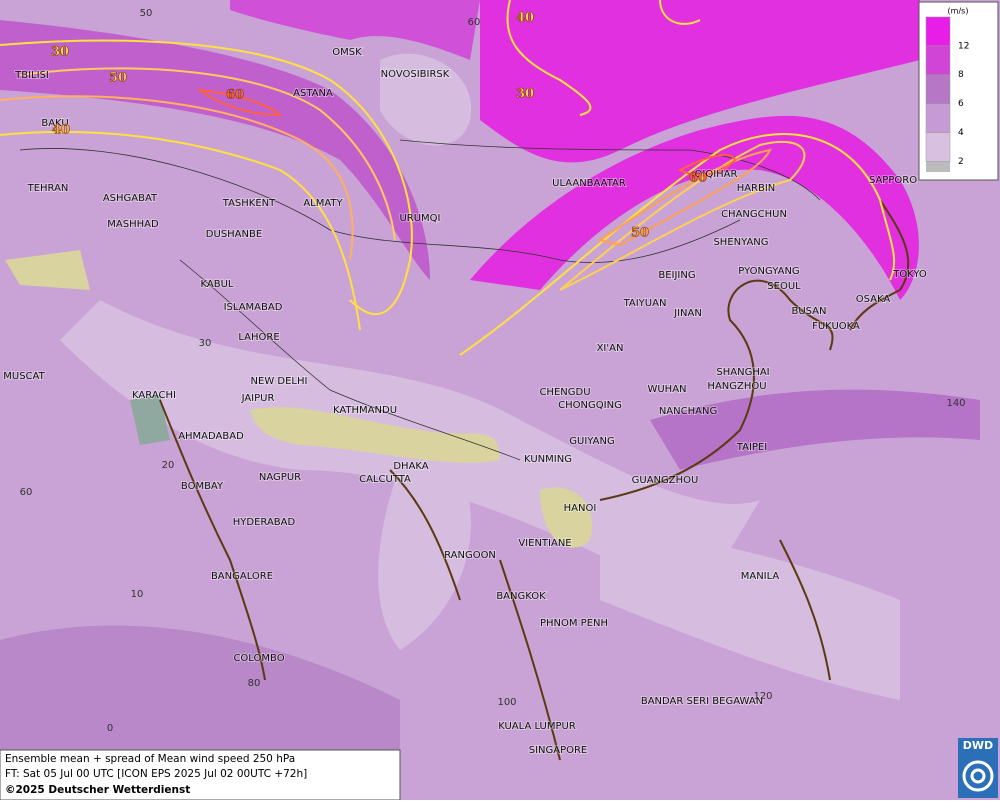  I want to click on city-label: HYDERABAD, so click(264, 522).